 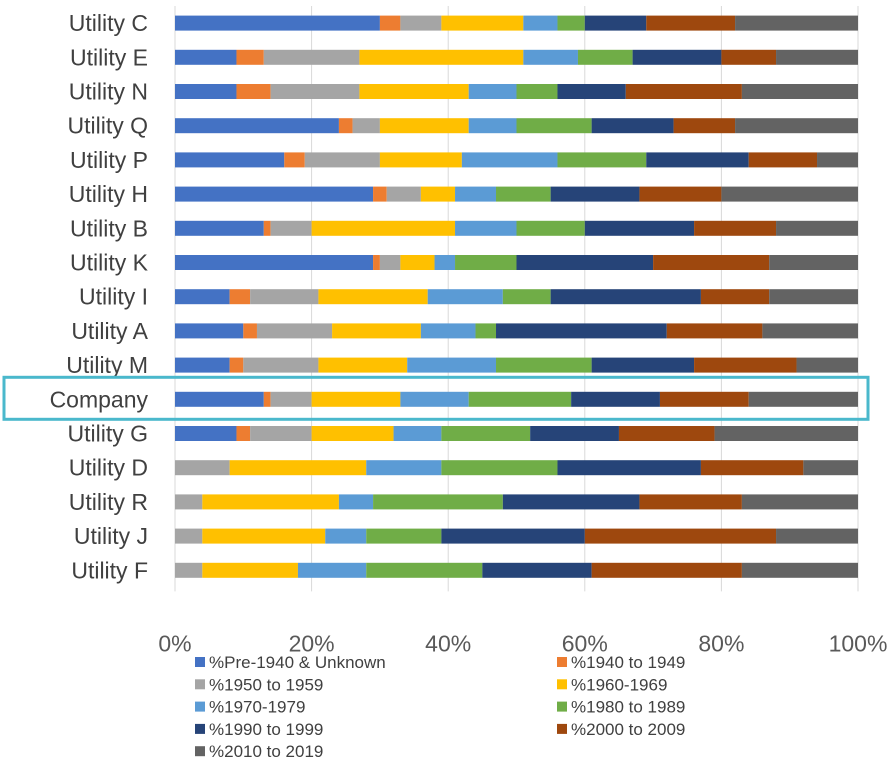 I want to click on legend-label: %1980 to 1989, so click(x=628, y=707).